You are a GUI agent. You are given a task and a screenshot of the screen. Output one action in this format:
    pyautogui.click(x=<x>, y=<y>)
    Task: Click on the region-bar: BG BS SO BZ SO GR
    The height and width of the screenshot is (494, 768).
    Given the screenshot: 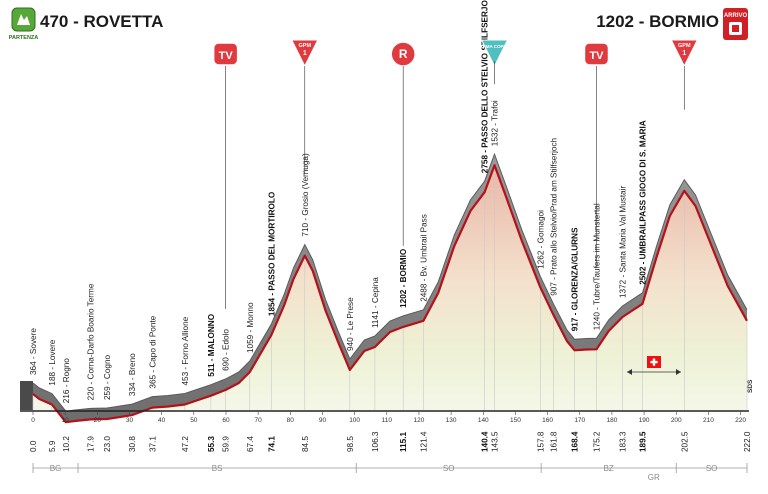 What is the action you would take?
    pyautogui.click(x=390, y=472)
    